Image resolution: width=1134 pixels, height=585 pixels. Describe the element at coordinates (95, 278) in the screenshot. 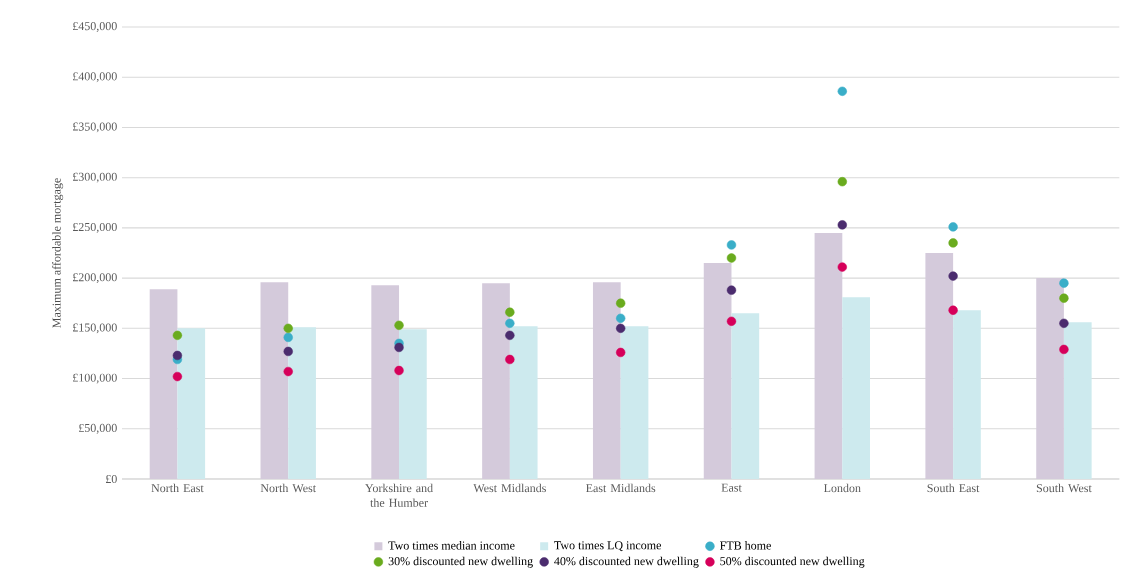

I see `y-tick-label: £200,000` at that location.